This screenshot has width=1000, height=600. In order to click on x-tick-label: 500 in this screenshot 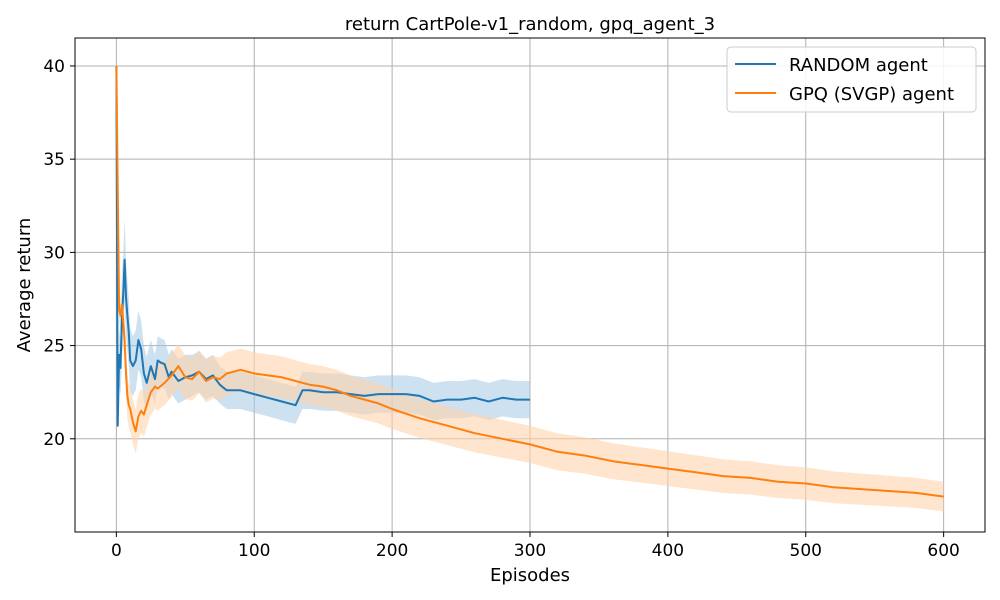, I will do `click(806, 551)`.